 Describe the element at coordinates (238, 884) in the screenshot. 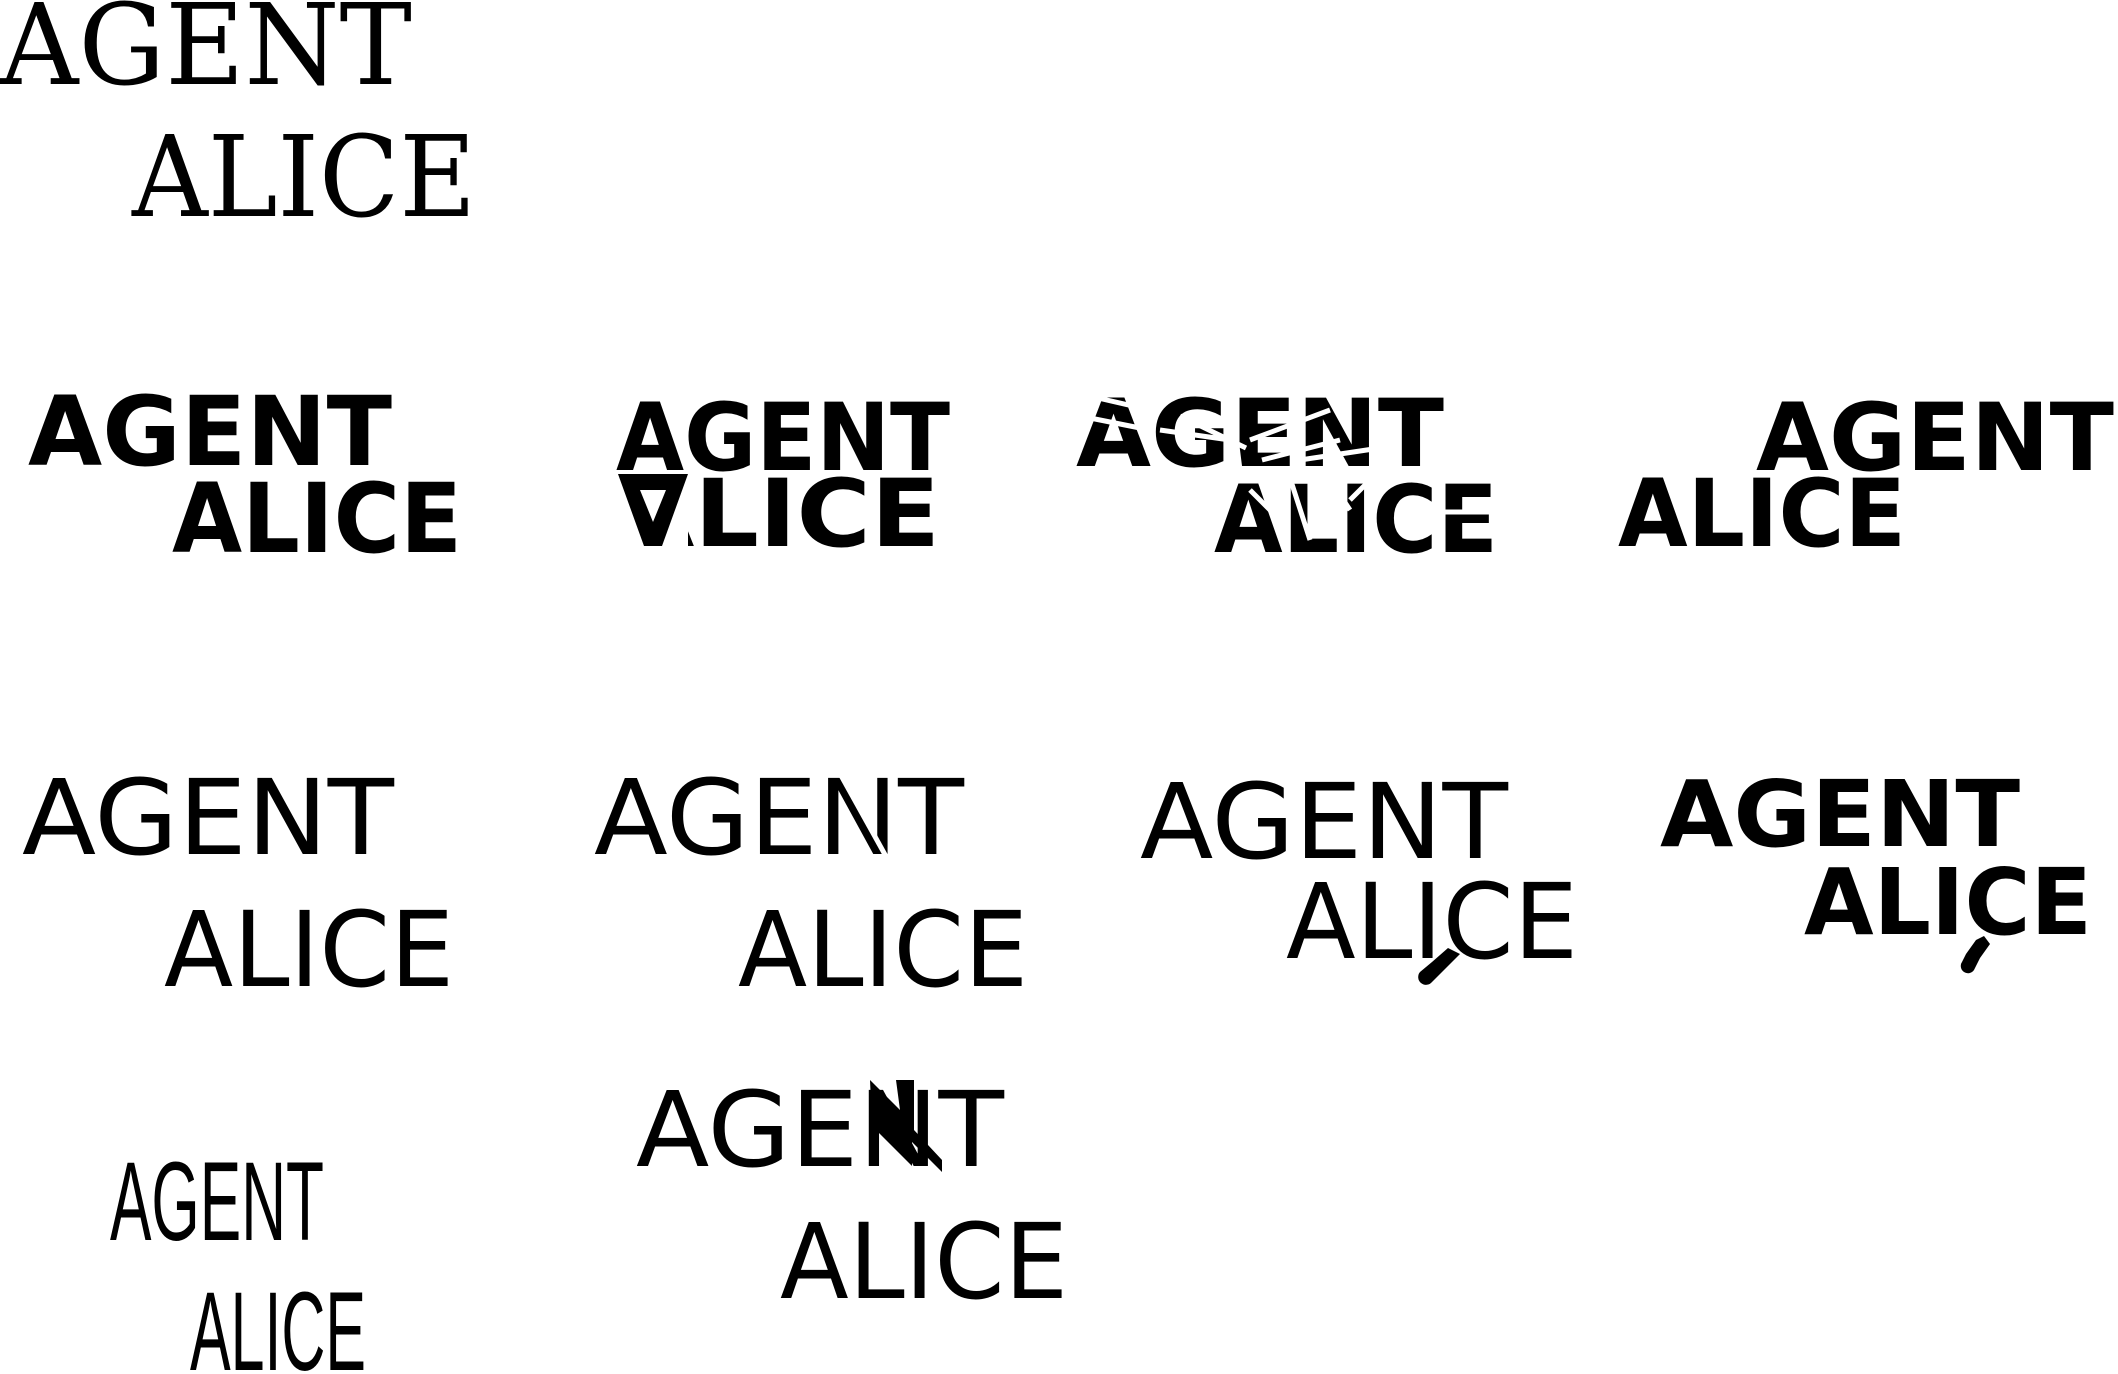

I see `logo-variant-geometric: AGENT ALICE` at that location.